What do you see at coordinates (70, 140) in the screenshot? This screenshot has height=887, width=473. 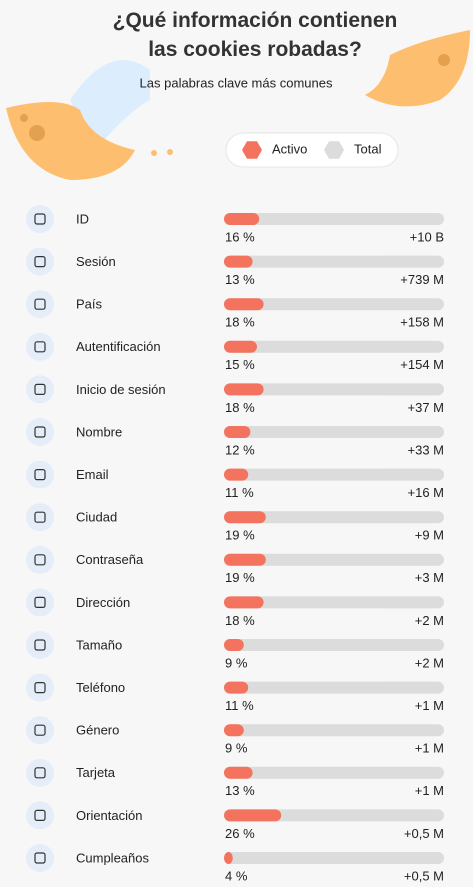 I see `cookie-left` at bounding box center [70, 140].